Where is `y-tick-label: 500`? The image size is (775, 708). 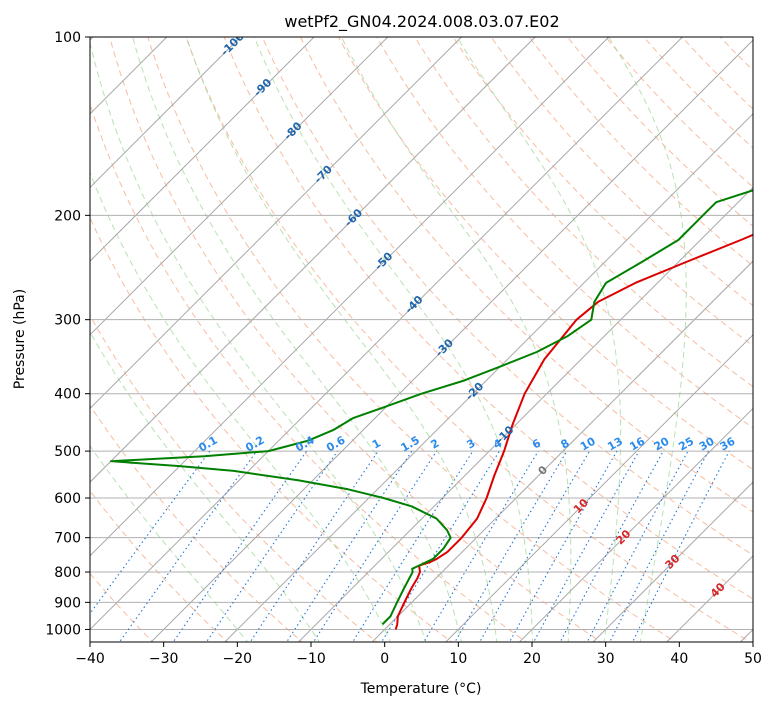
y-tick-label: 500 is located at coordinates (67, 452).